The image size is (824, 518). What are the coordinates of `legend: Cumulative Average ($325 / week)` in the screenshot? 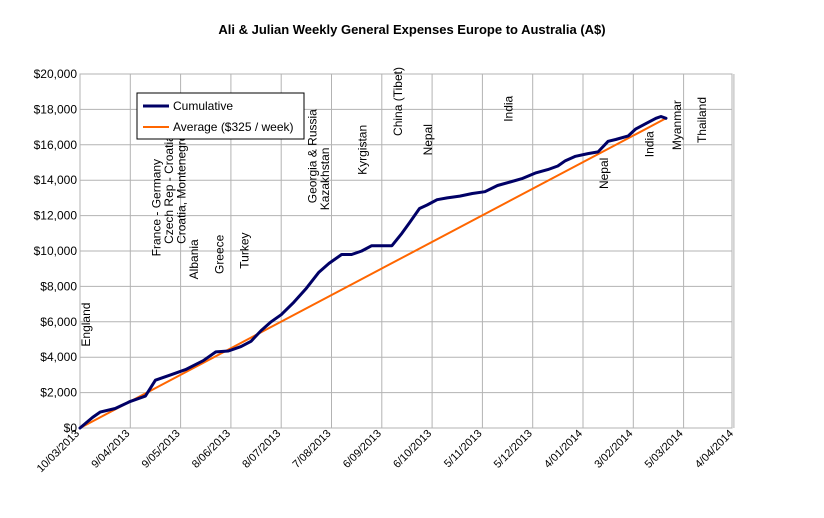 It's located at (220, 116).